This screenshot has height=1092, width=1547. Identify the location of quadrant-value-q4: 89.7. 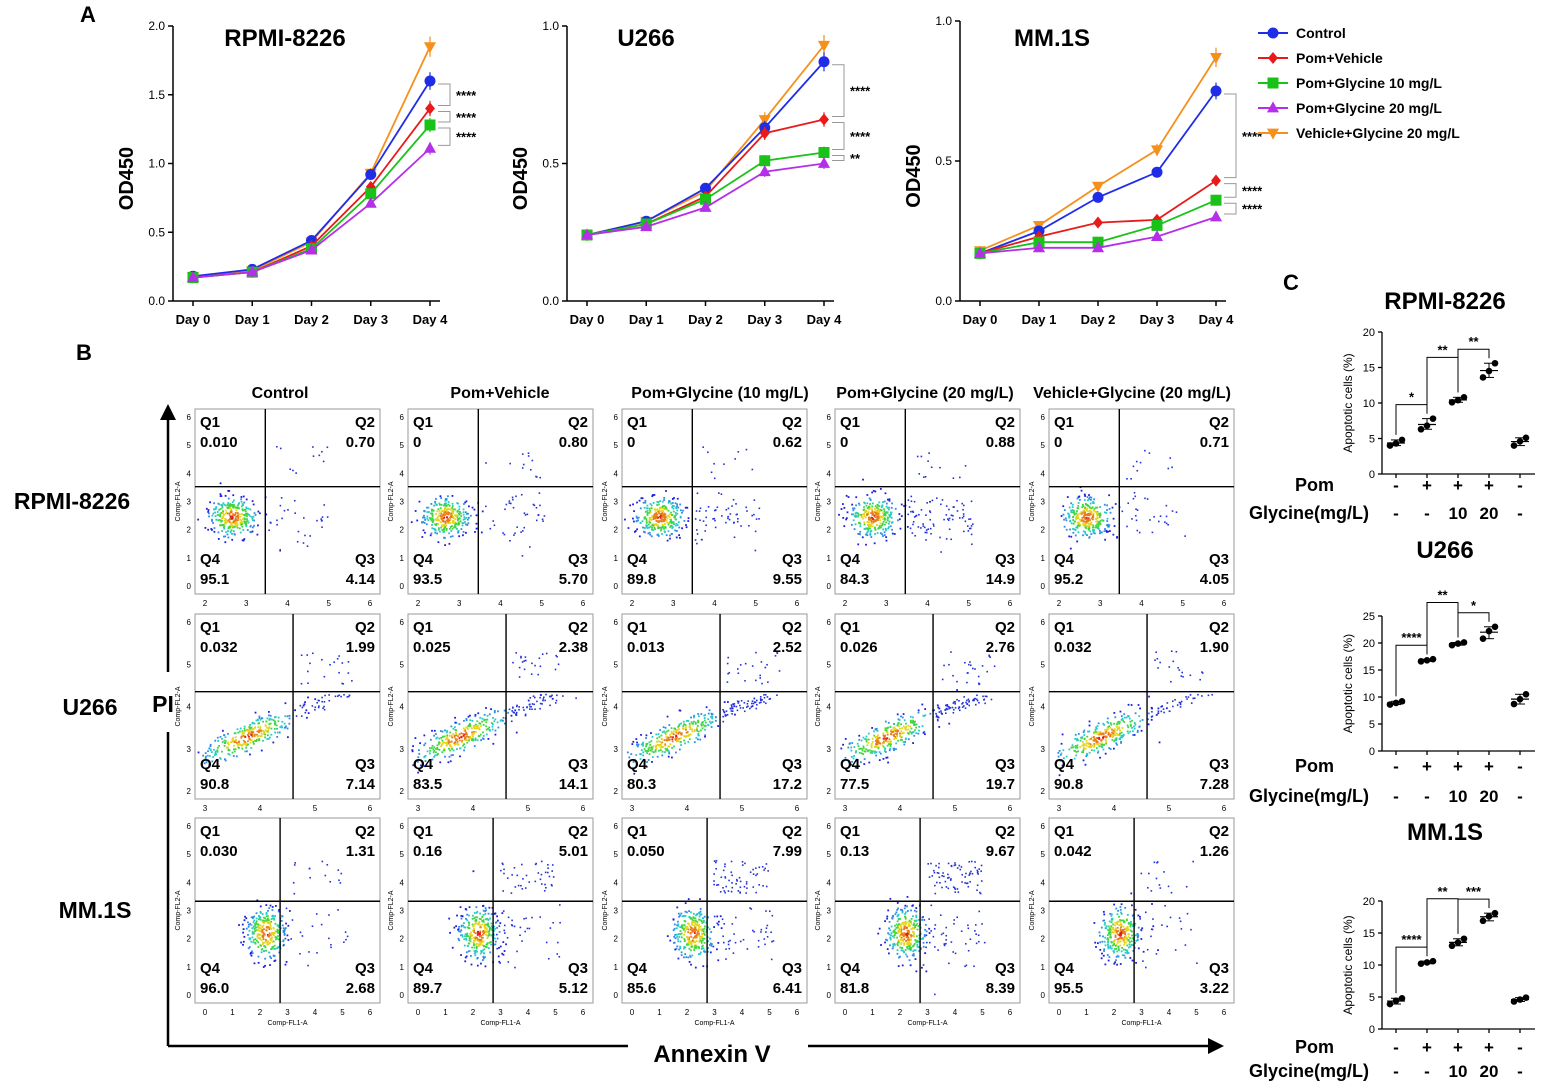
(427, 988).